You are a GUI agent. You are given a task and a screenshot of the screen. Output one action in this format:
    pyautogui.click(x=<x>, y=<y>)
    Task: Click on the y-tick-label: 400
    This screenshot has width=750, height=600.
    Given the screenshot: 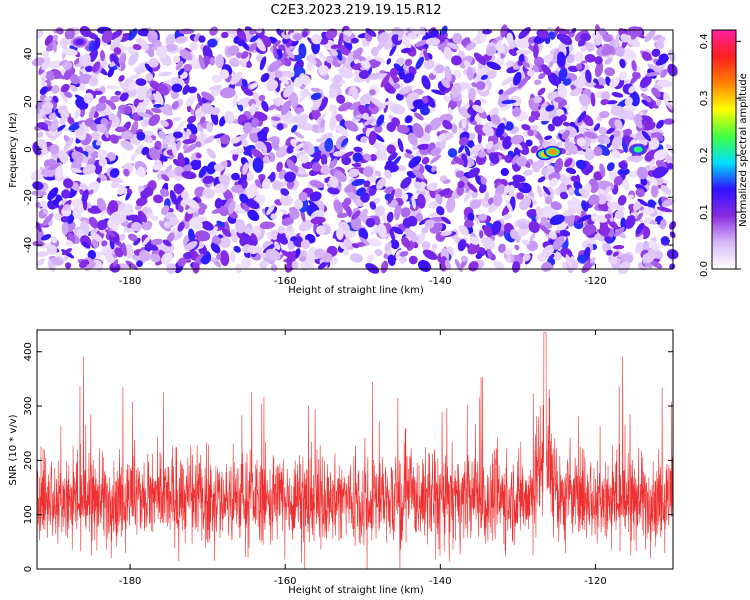 What is the action you would take?
    pyautogui.click(x=28, y=351)
    